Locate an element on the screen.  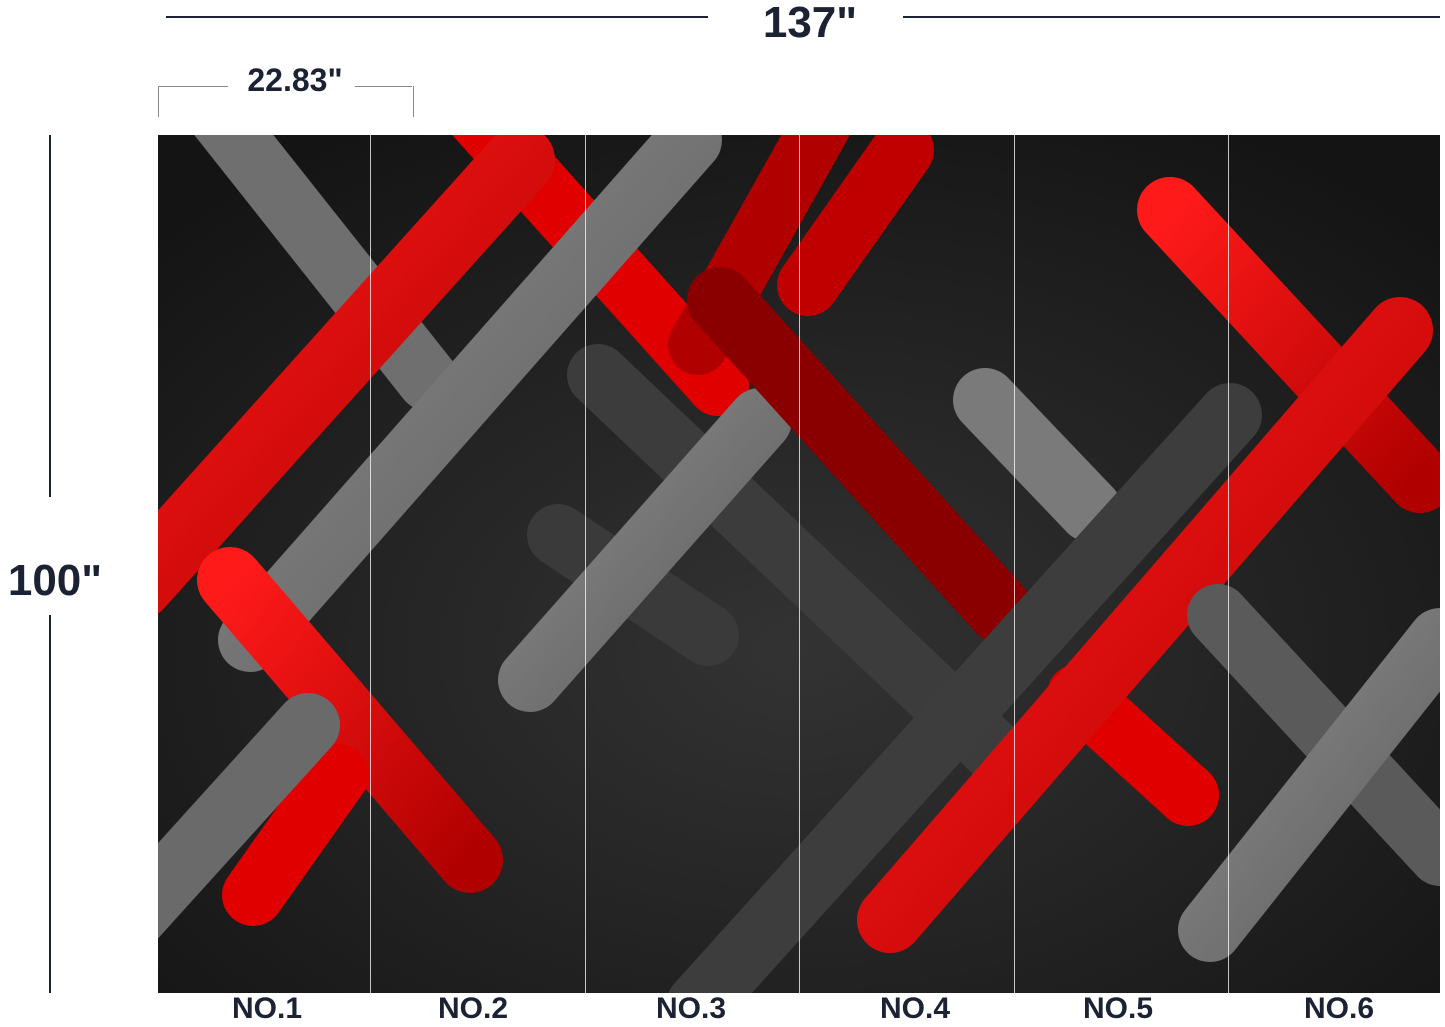
total-width-label: 137" is located at coordinates (810, 23).